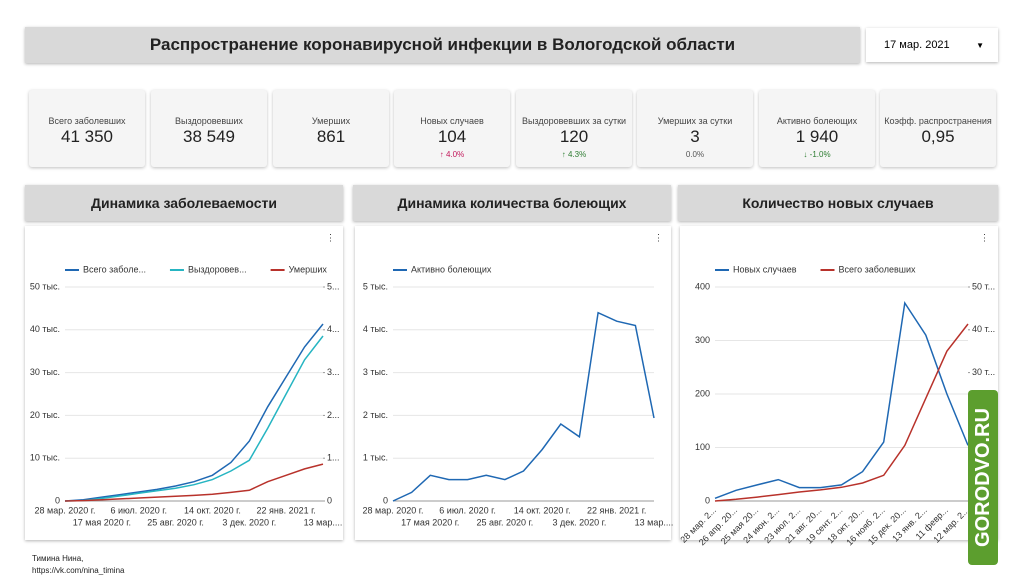  I want to click on kpi-delta: 0.0%, so click(695, 154).